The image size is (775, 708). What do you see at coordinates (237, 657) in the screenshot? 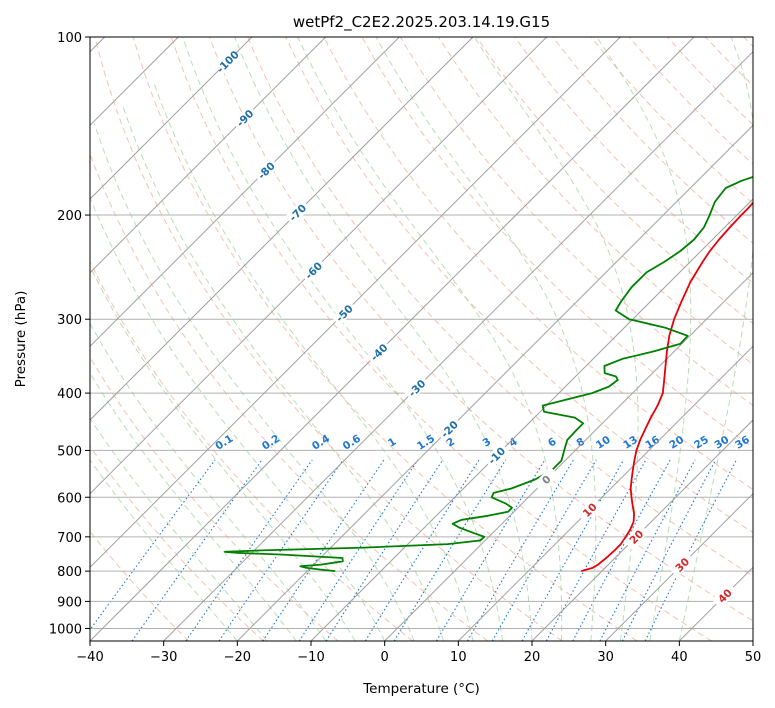
I see `x-tick-label: −20` at bounding box center [237, 657].